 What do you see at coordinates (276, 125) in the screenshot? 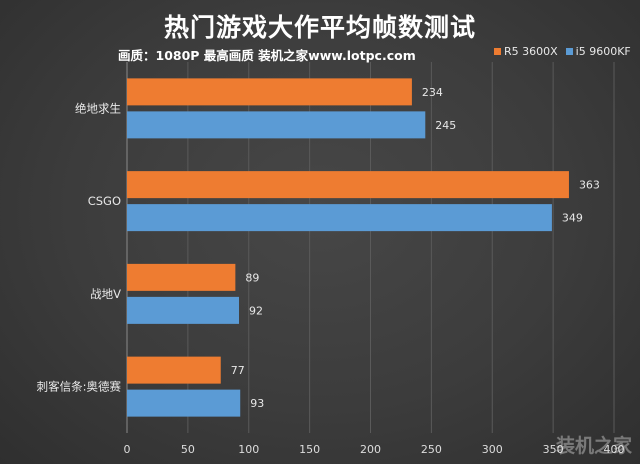
I see `bar-series1-cat0` at bounding box center [276, 125].